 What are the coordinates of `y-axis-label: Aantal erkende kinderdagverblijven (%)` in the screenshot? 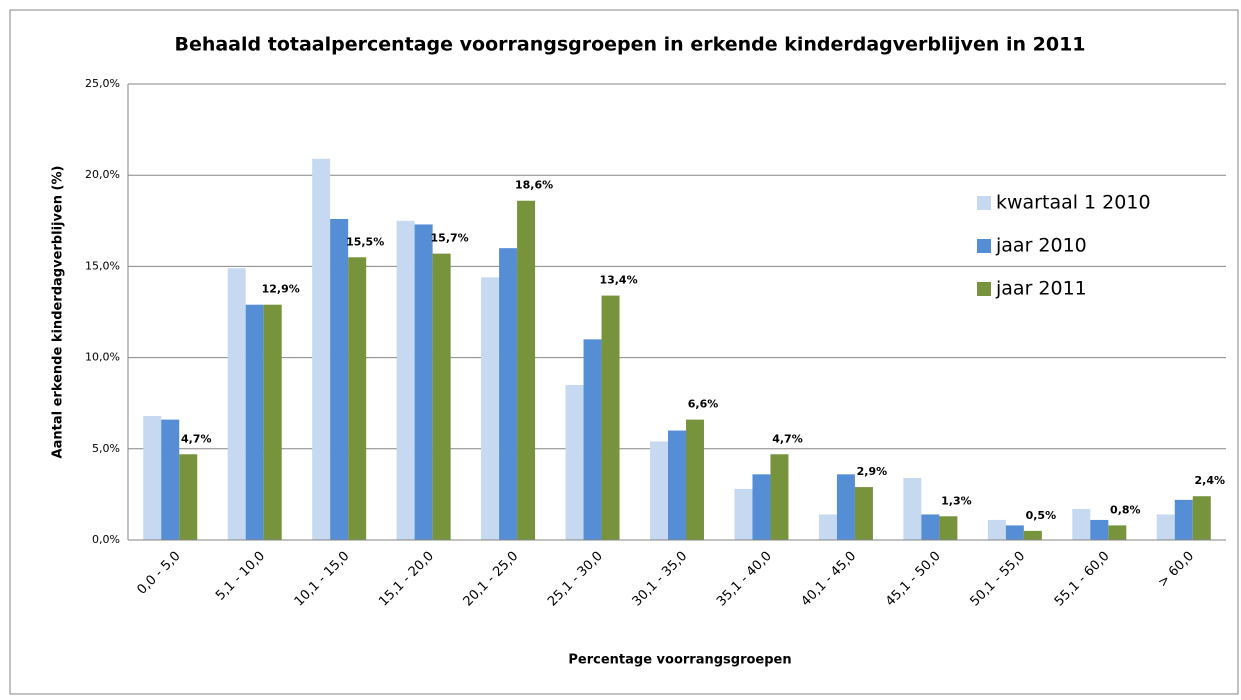 It's located at (58, 312).